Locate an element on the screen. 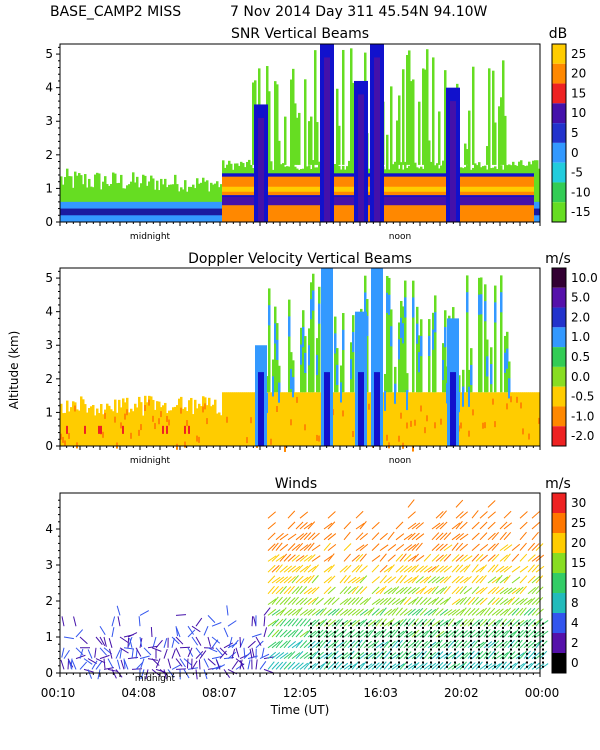  y-tick-label: 0 is located at coordinates (49, 673).